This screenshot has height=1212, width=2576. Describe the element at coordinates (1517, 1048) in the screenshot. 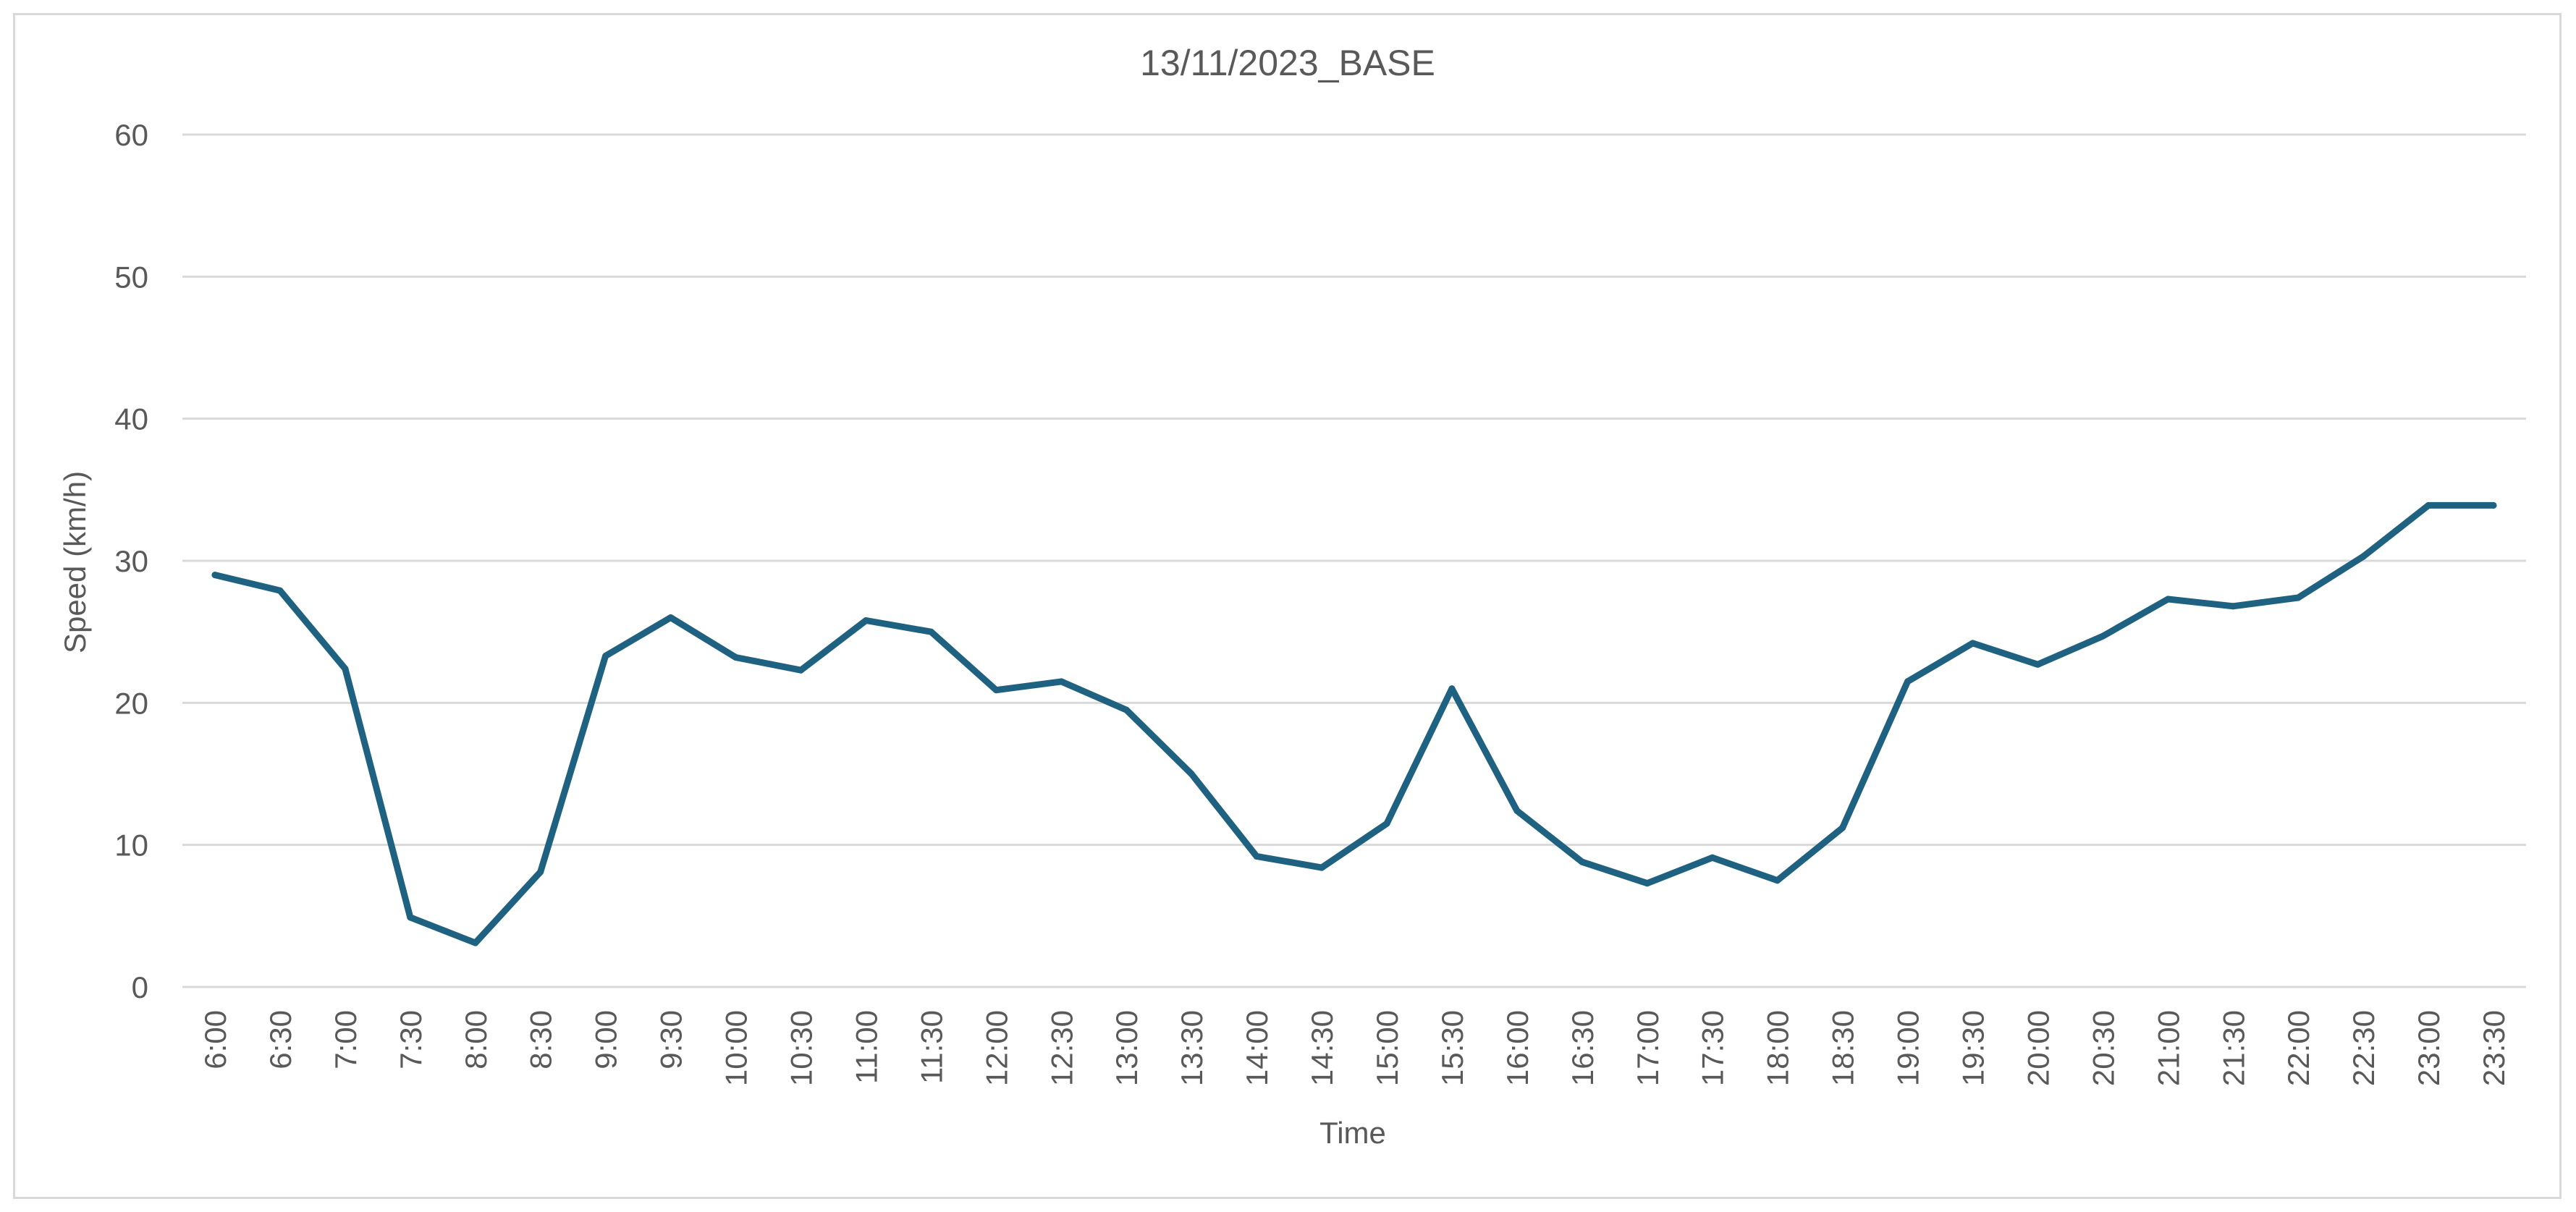

I see `x-tick-label: 16:00` at that location.